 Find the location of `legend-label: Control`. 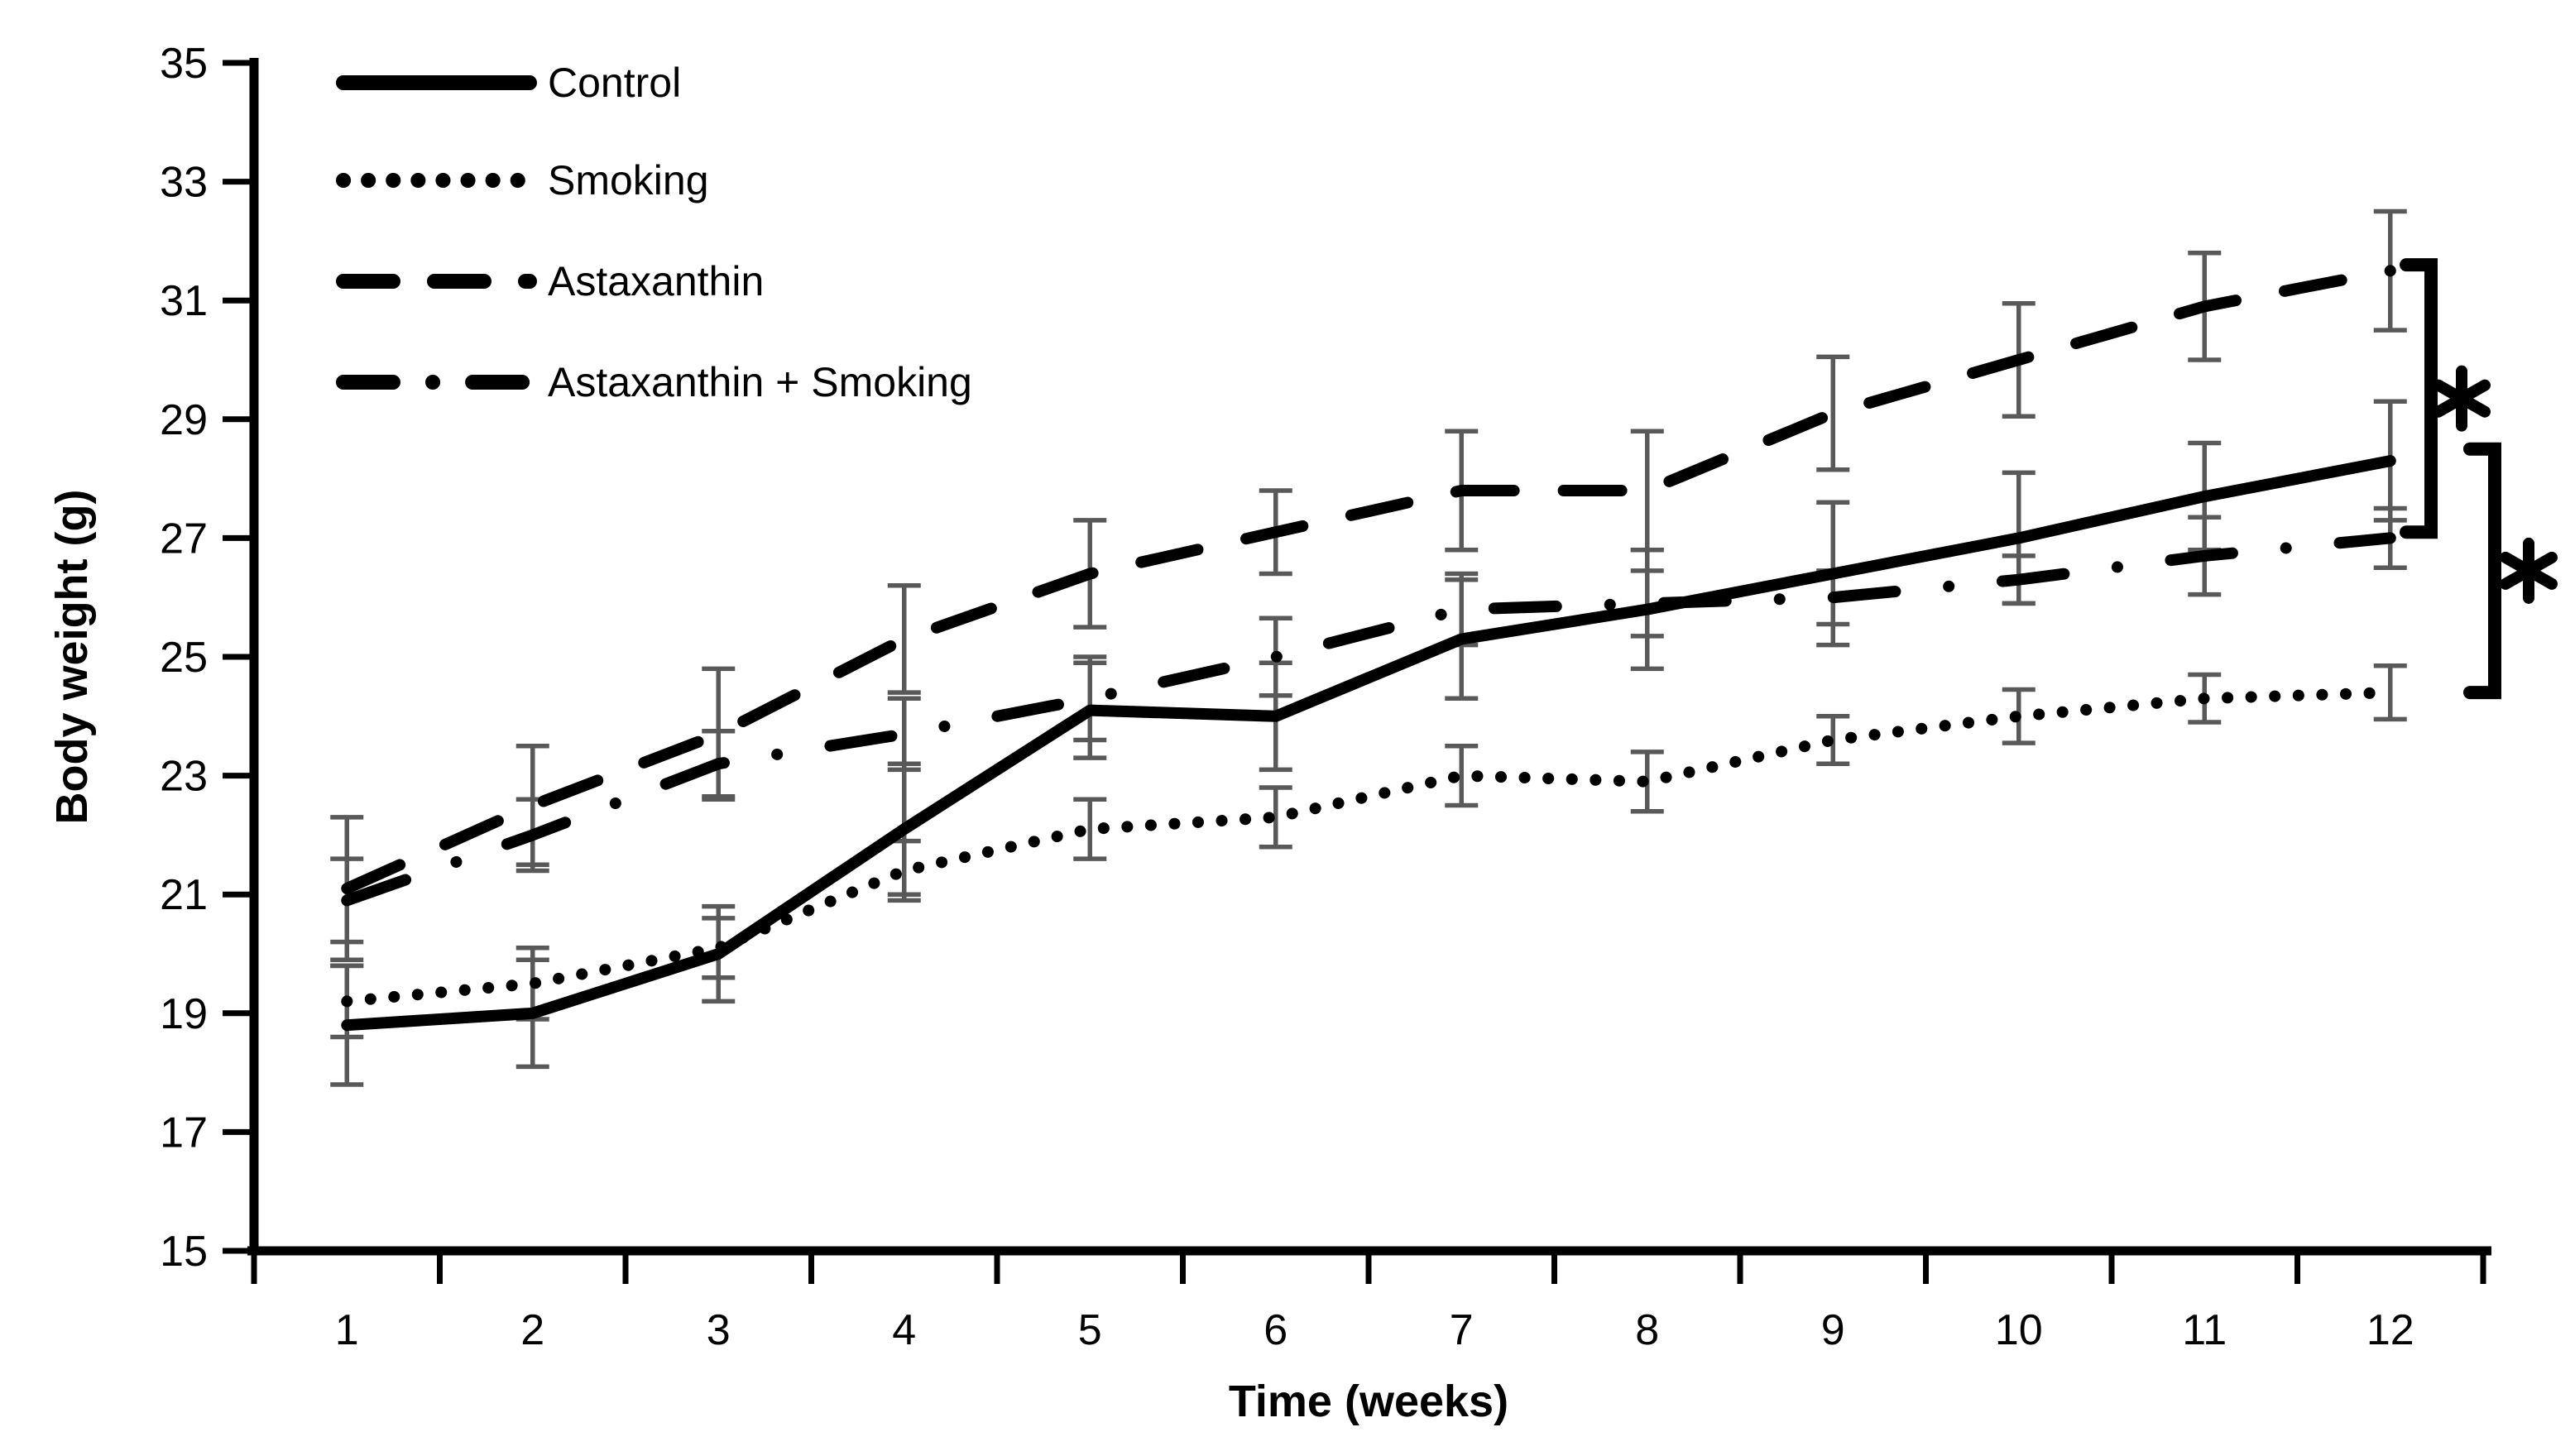

legend-label: Control is located at coordinates (614, 83).